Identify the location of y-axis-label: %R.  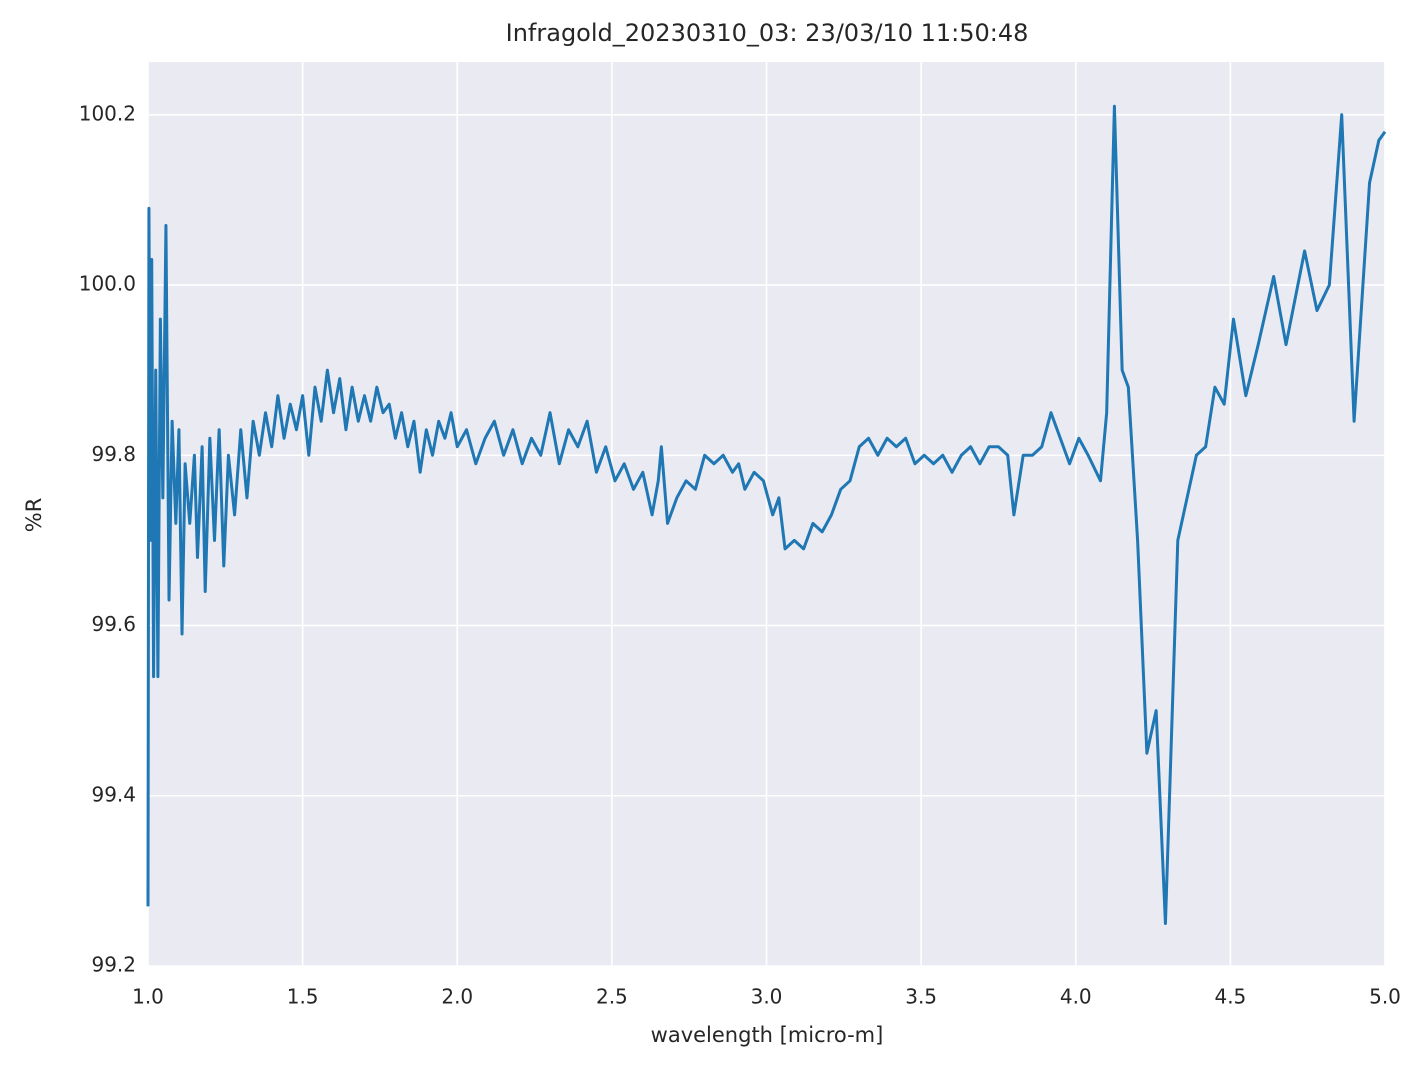
(34, 515).